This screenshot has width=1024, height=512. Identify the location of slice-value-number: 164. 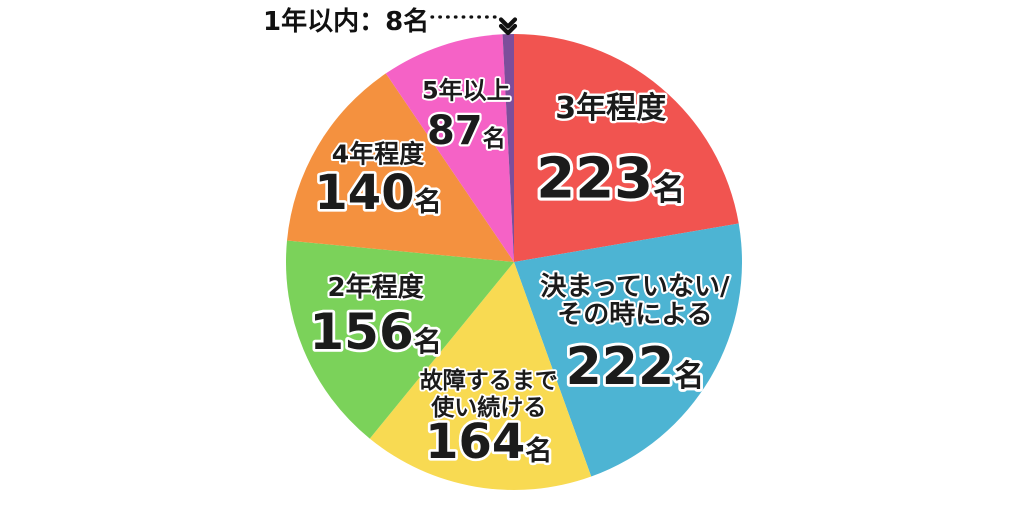
(475, 442).